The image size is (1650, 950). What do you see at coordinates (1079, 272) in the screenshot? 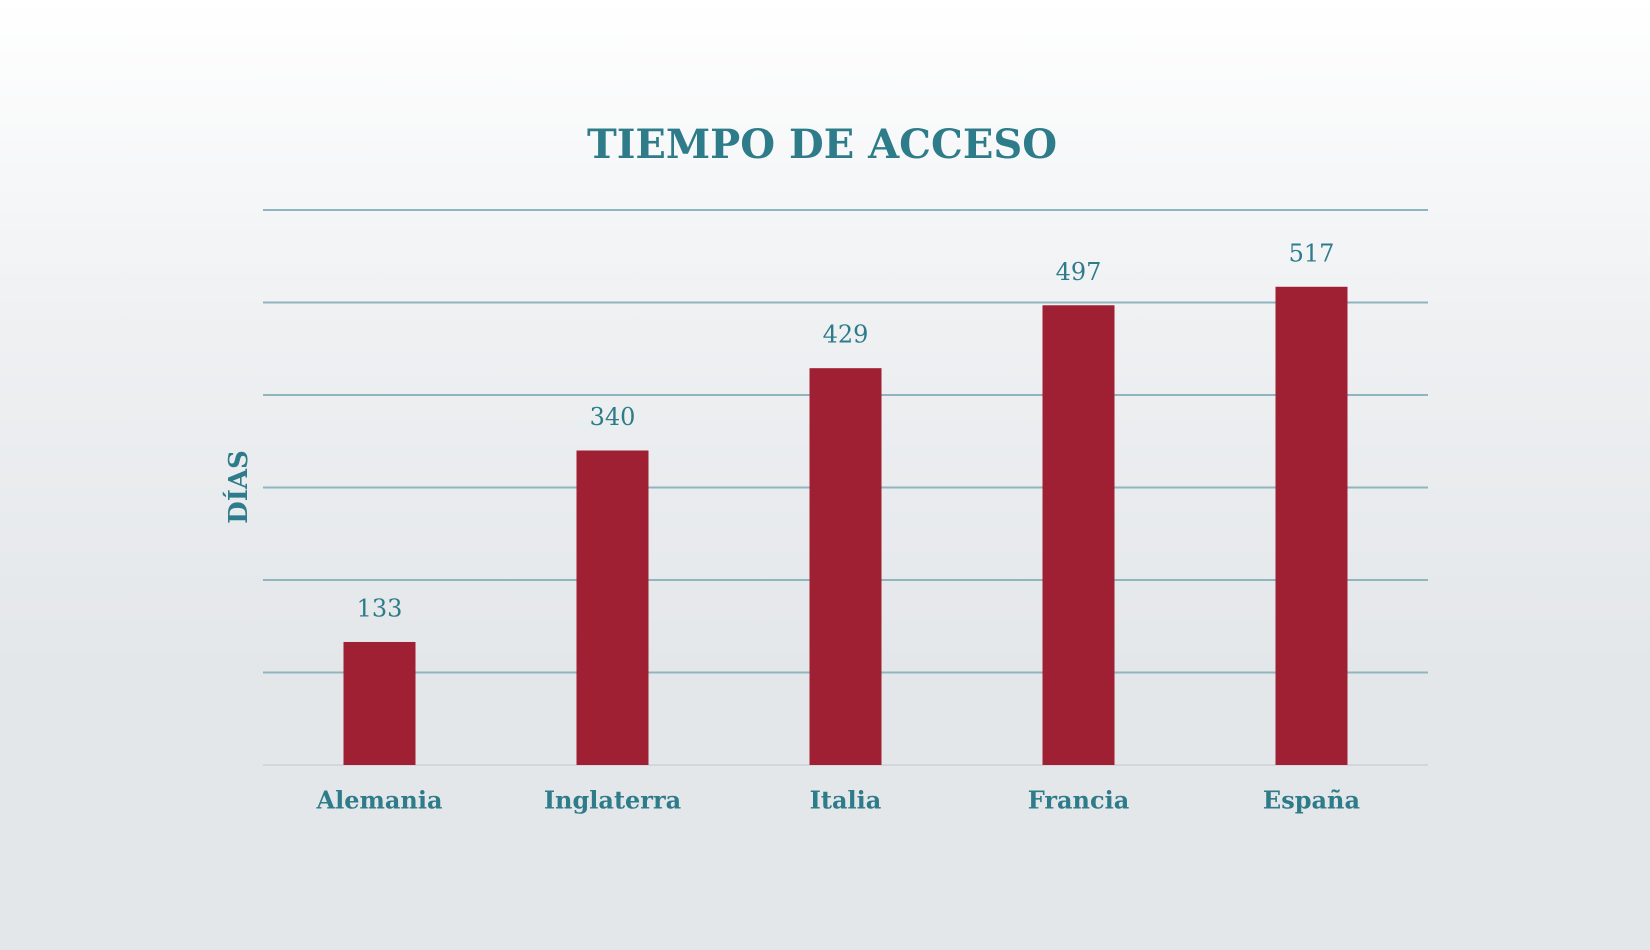
I see `data-label: 497` at bounding box center [1079, 272].